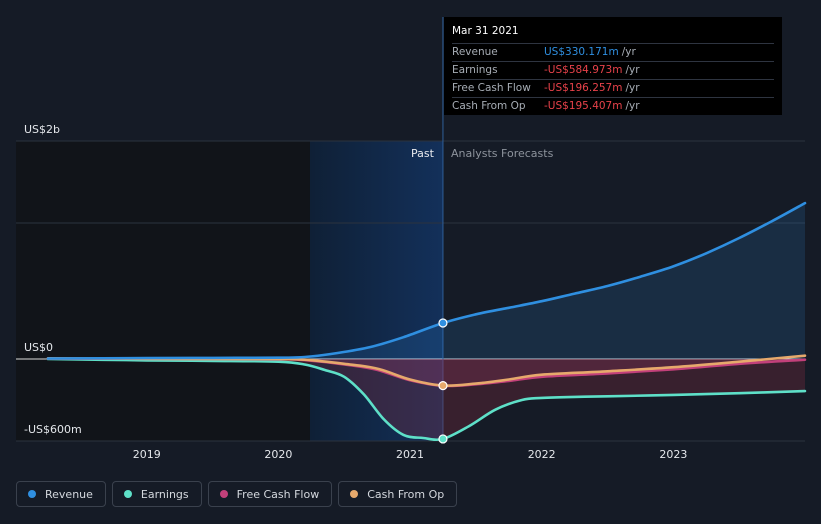  What do you see at coordinates (491, 88) in the screenshot?
I see `tooltip-label: Free Cash Flow` at bounding box center [491, 88].